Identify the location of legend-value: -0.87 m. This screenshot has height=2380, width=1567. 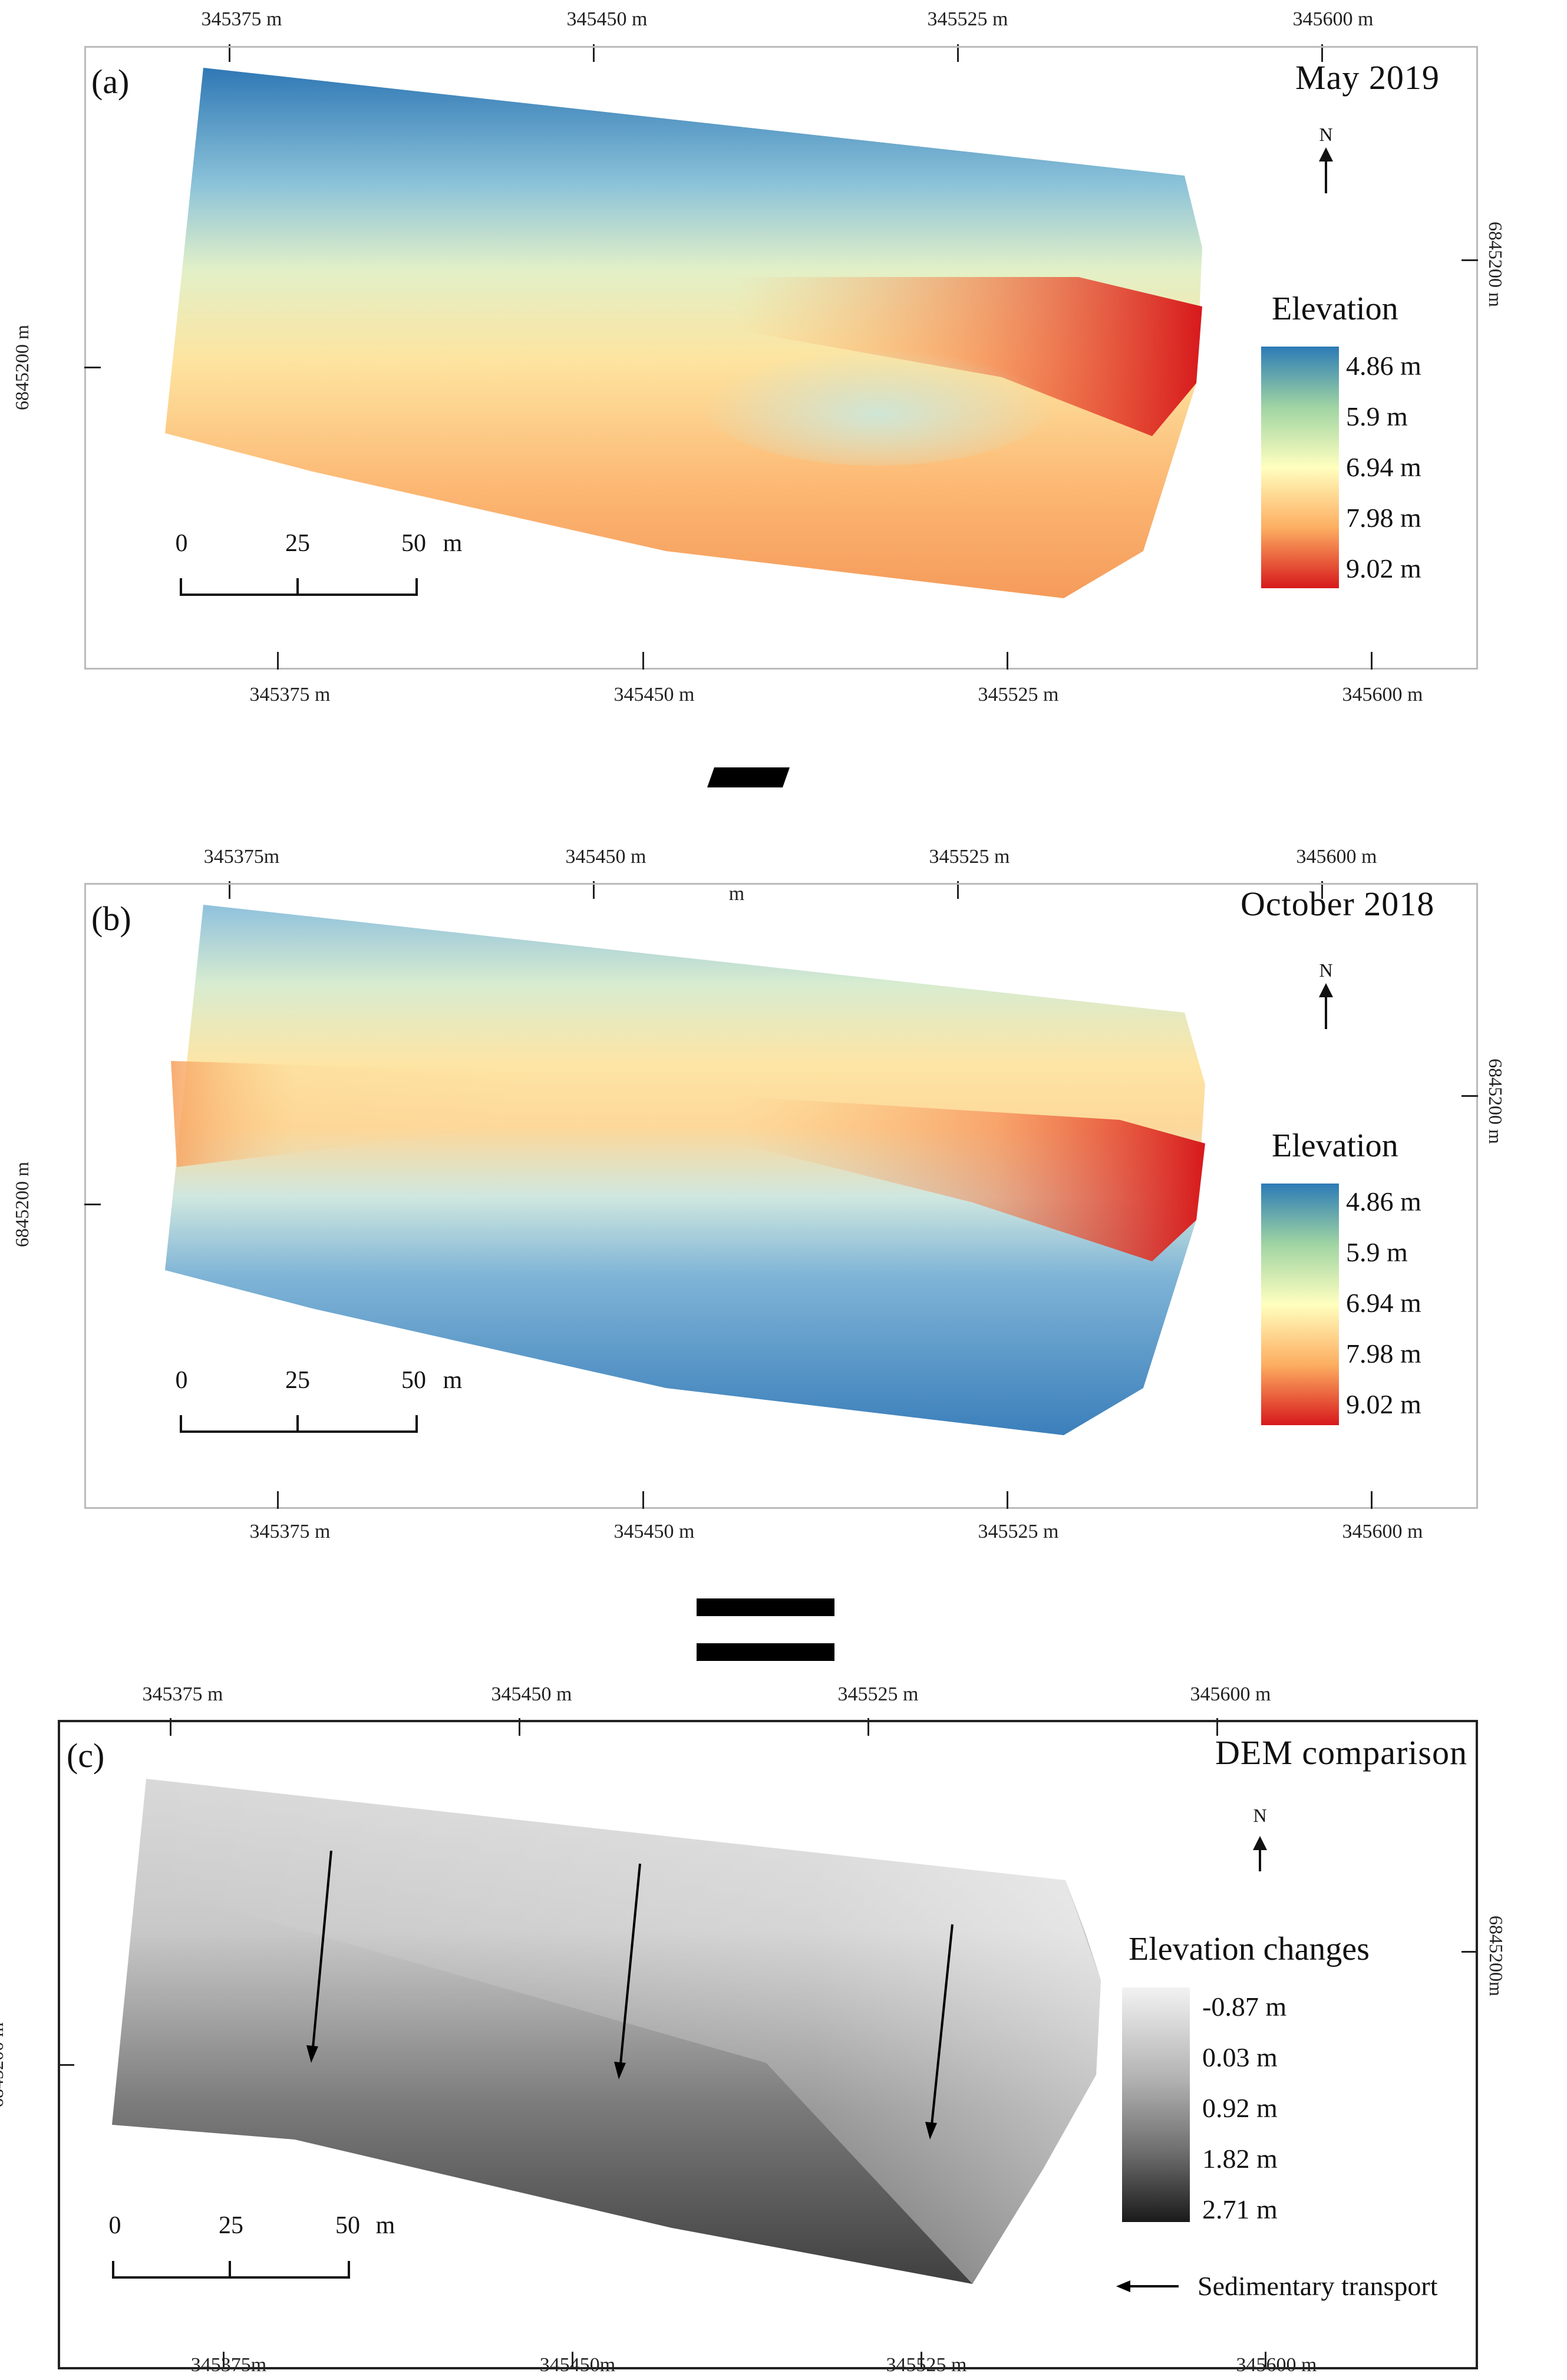
(1244, 2007).